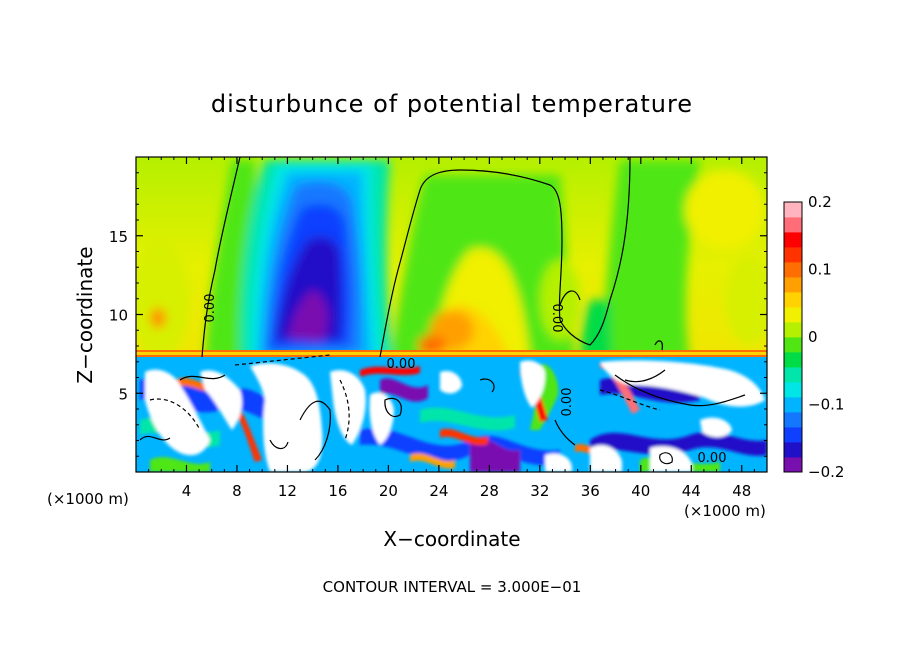 The image size is (904, 654). What do you see at coordinates (741, 491) in the screenshot?
I see `x-tick-label: 48` at bounding box center [741, 491].